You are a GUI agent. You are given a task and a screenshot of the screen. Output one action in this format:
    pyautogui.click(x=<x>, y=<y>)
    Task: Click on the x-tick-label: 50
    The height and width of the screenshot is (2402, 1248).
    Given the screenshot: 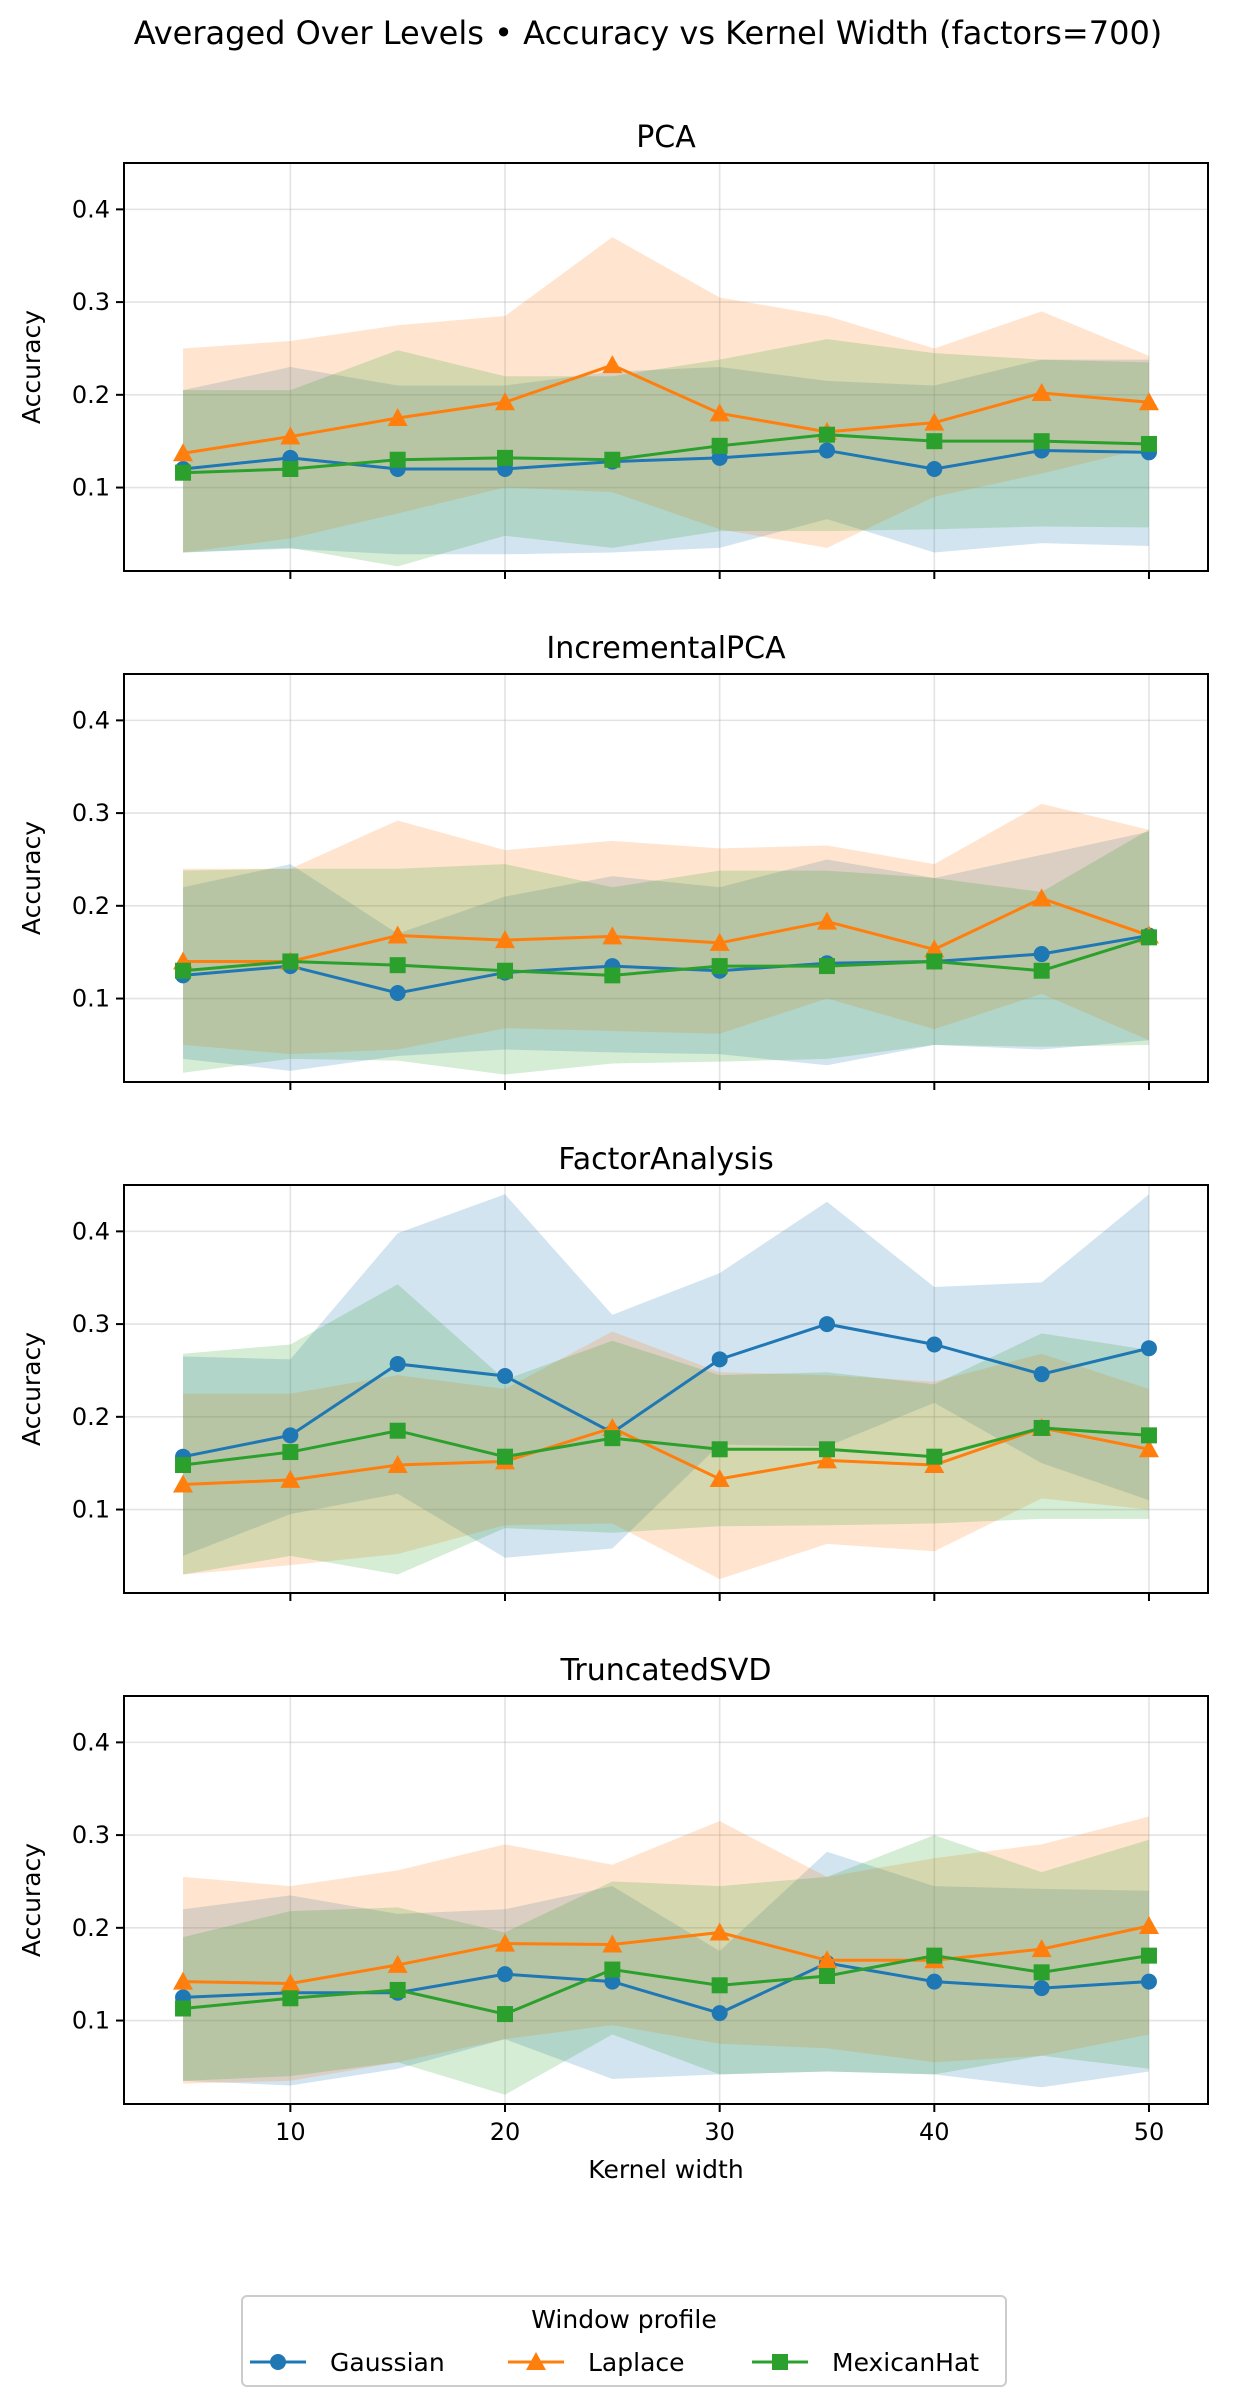 What is the action you would take?
    pyautogui.click(x=1149, y=2132)
    